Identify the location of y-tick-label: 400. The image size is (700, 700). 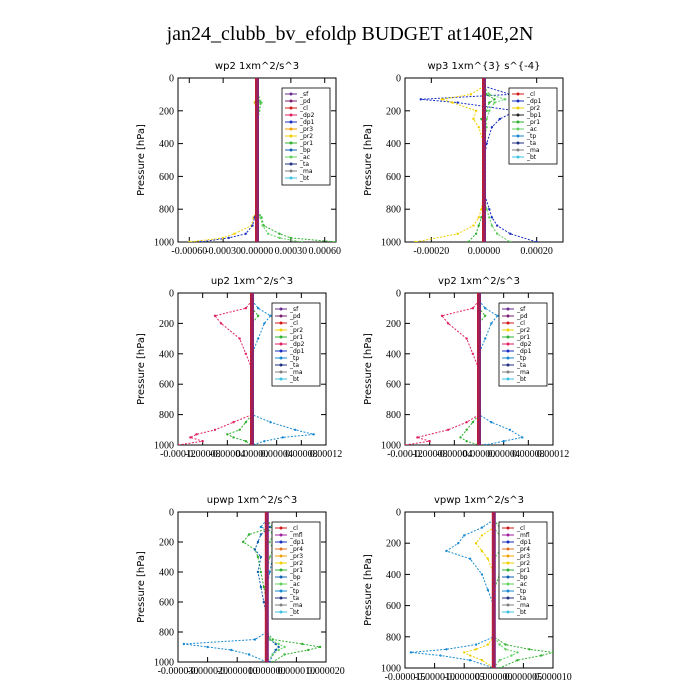
(393, 575).